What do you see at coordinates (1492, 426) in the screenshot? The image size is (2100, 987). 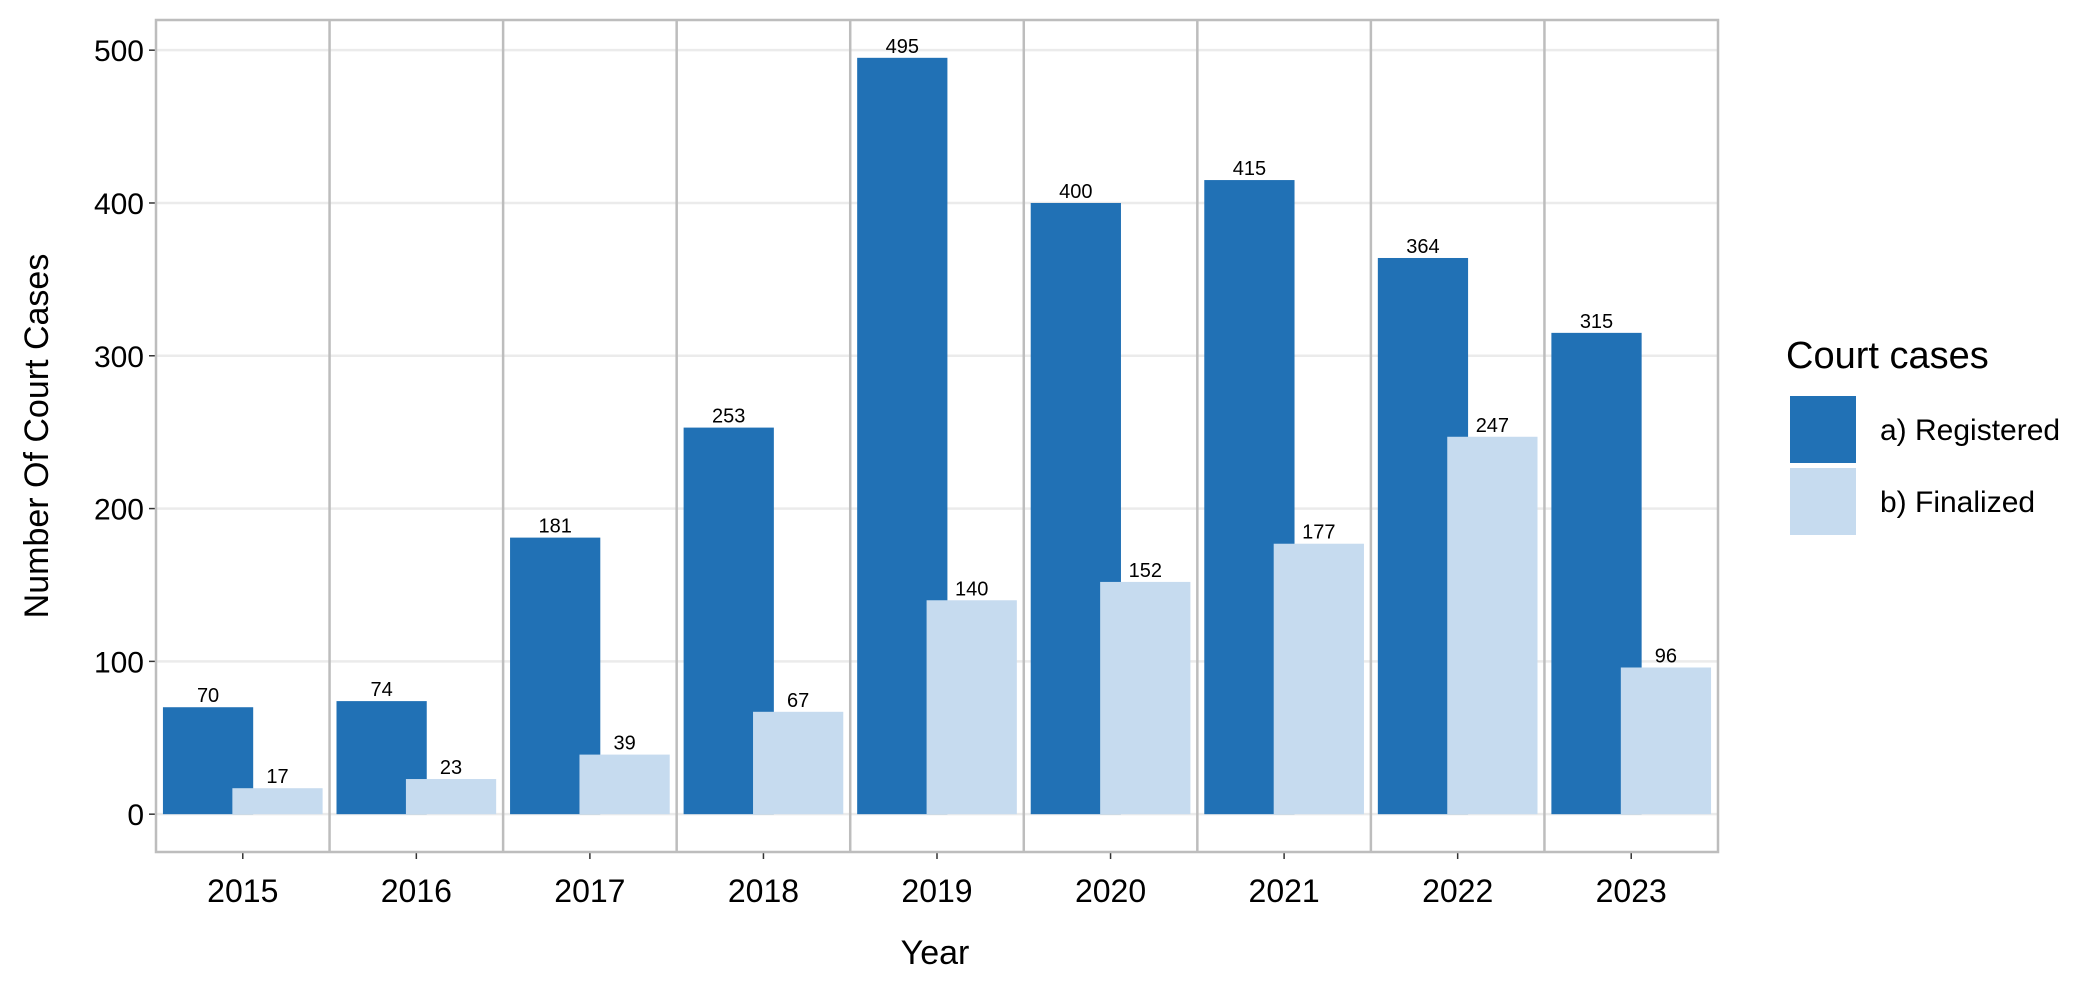 I see `value-label: 247` at bounding box center [1492, 426].